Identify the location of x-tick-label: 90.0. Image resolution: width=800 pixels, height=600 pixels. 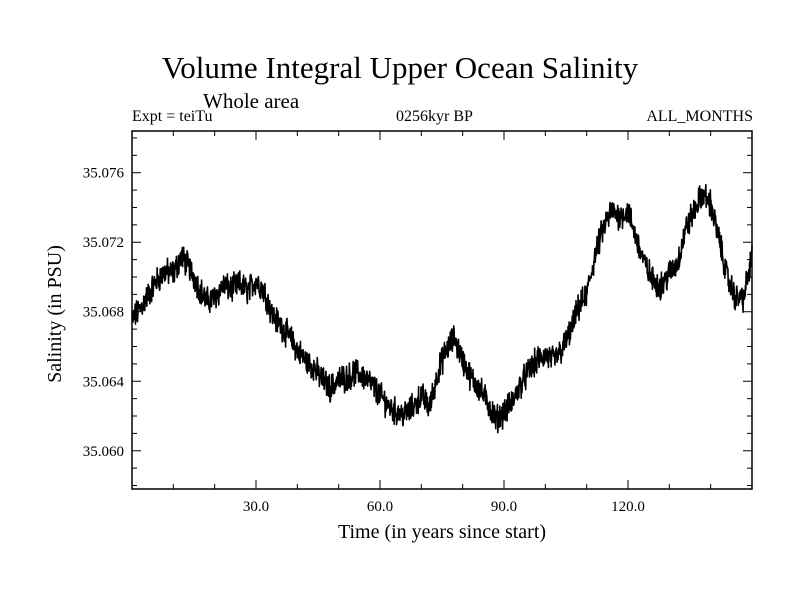
(504, 507).